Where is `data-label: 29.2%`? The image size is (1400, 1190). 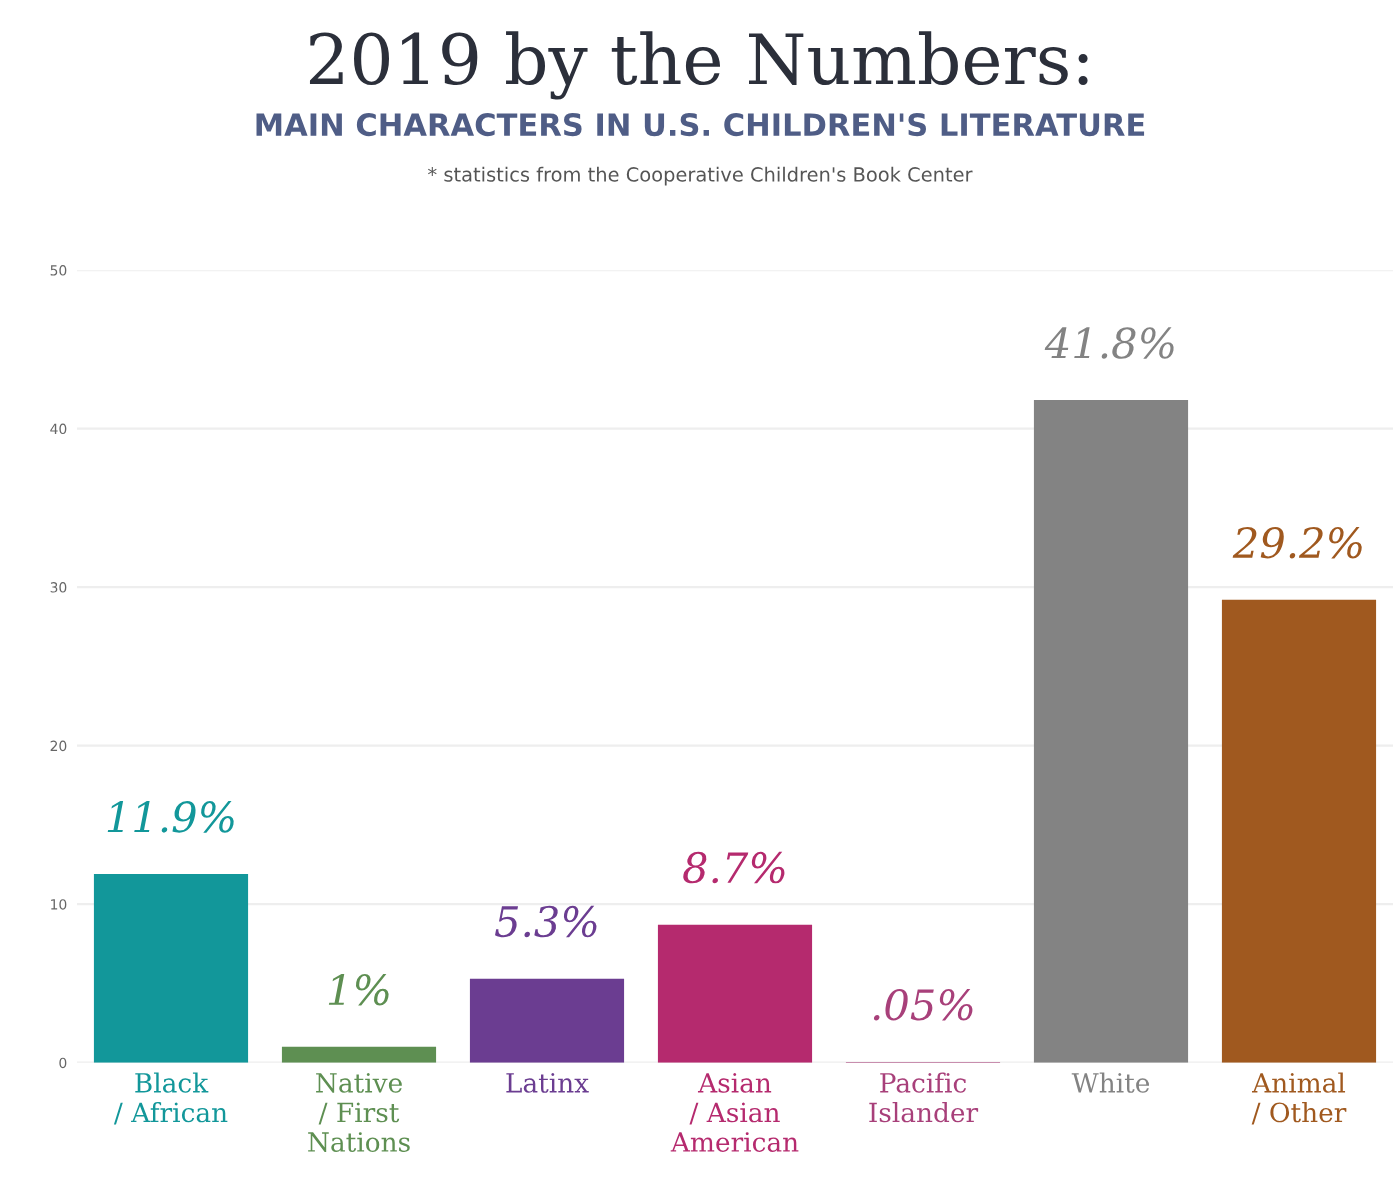 data-label: 29.2% is located at coordinates (1297, 542).